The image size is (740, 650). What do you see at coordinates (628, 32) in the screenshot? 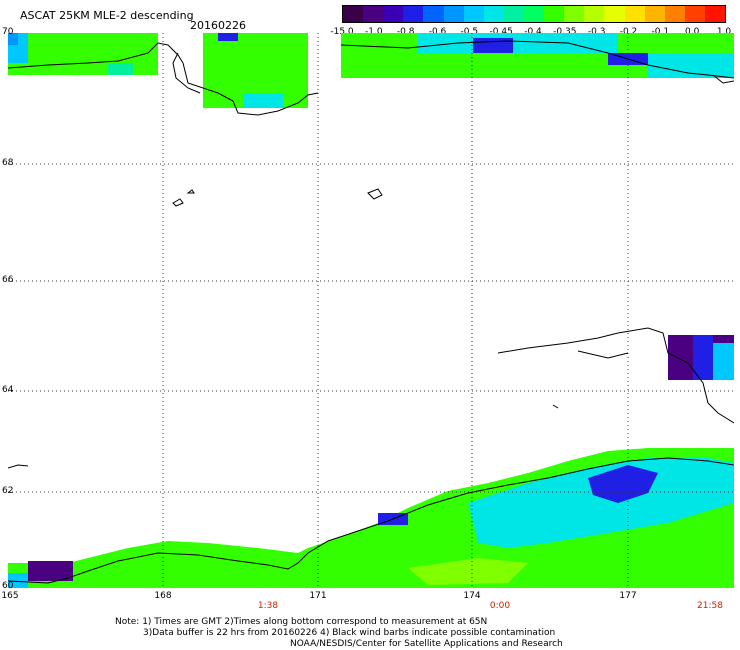
I see `colorbar-label: -0.2` at bounding box center [628, 32].